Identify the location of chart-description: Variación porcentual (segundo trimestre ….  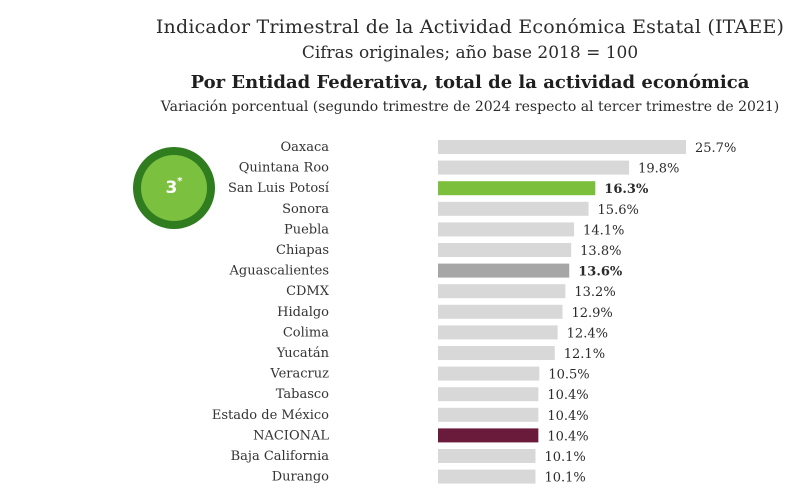
(470, 107).